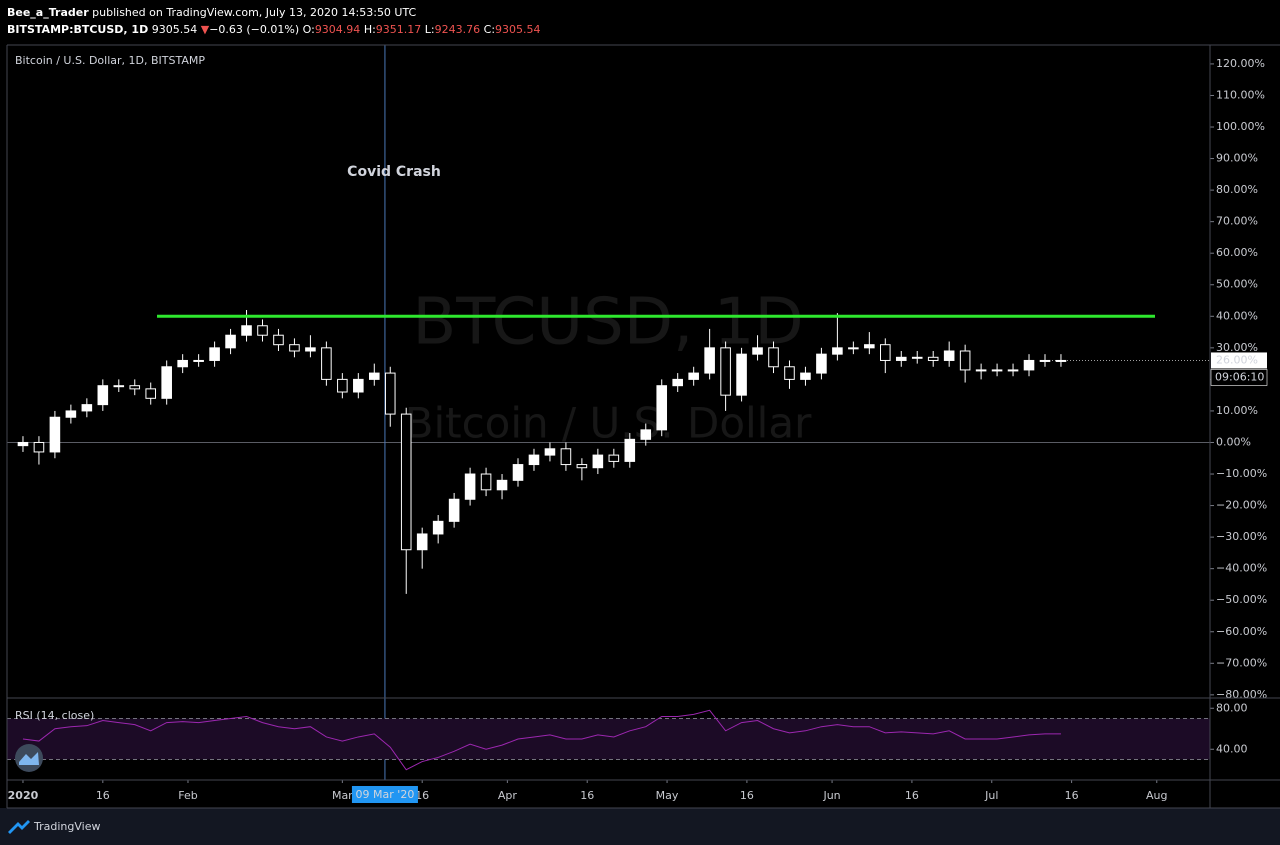 This screenshot has height=845, width=1280. What do you see at coordinates (175, 29) in the screenshot?
I see `price: 9305.54` at bounding box center [175, 29].